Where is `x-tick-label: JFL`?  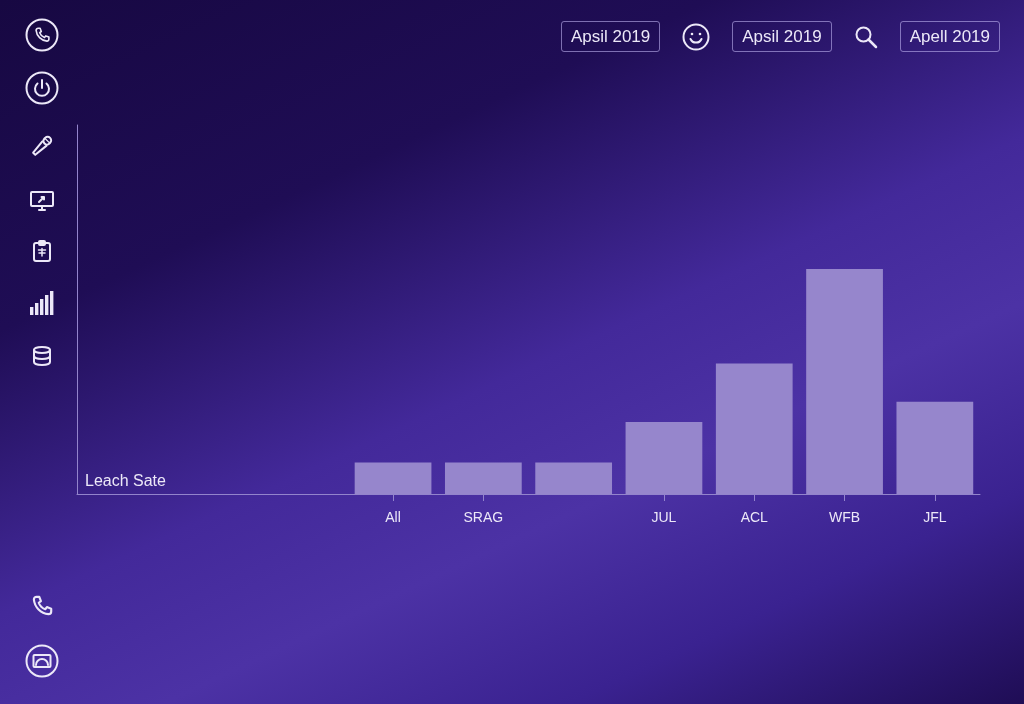 x-tick-label: JFL is located at coordinates (935, 517).